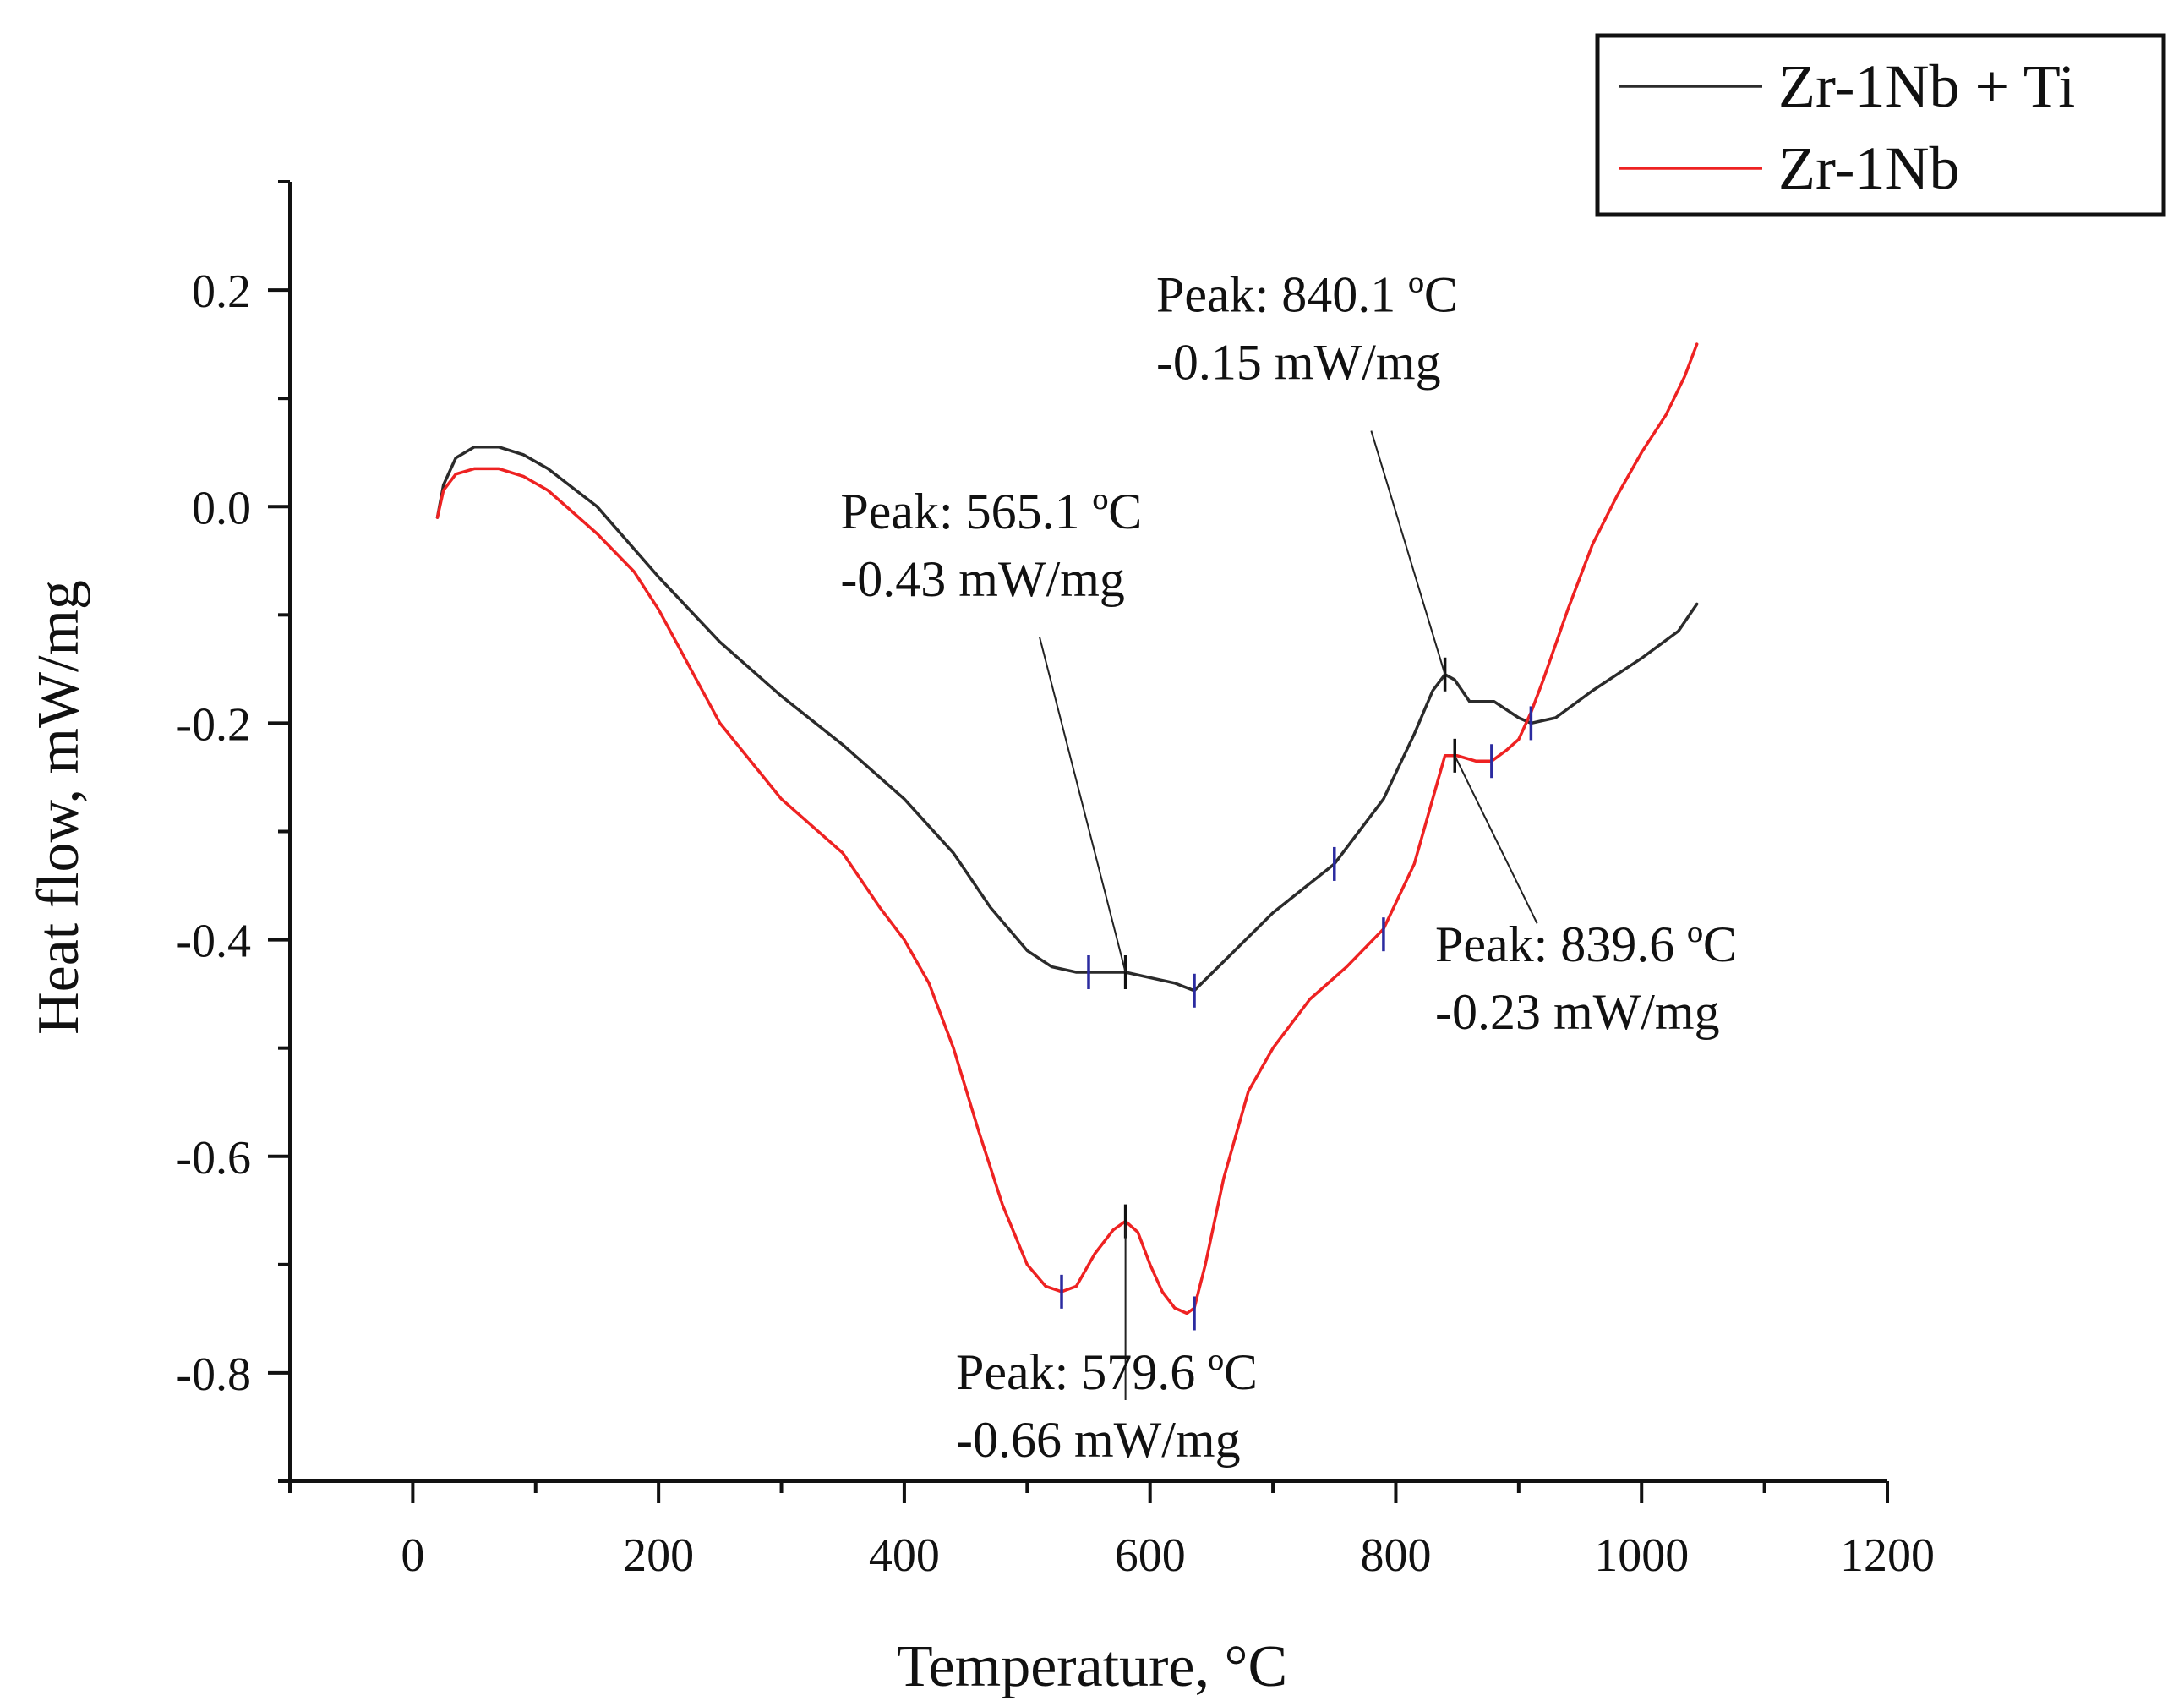 The height and width of the screenshot is (1701, 2184). Describe the element at coordinates (1395, 1555) in the screenshot. I see `x-tick-label: 800` at that location.